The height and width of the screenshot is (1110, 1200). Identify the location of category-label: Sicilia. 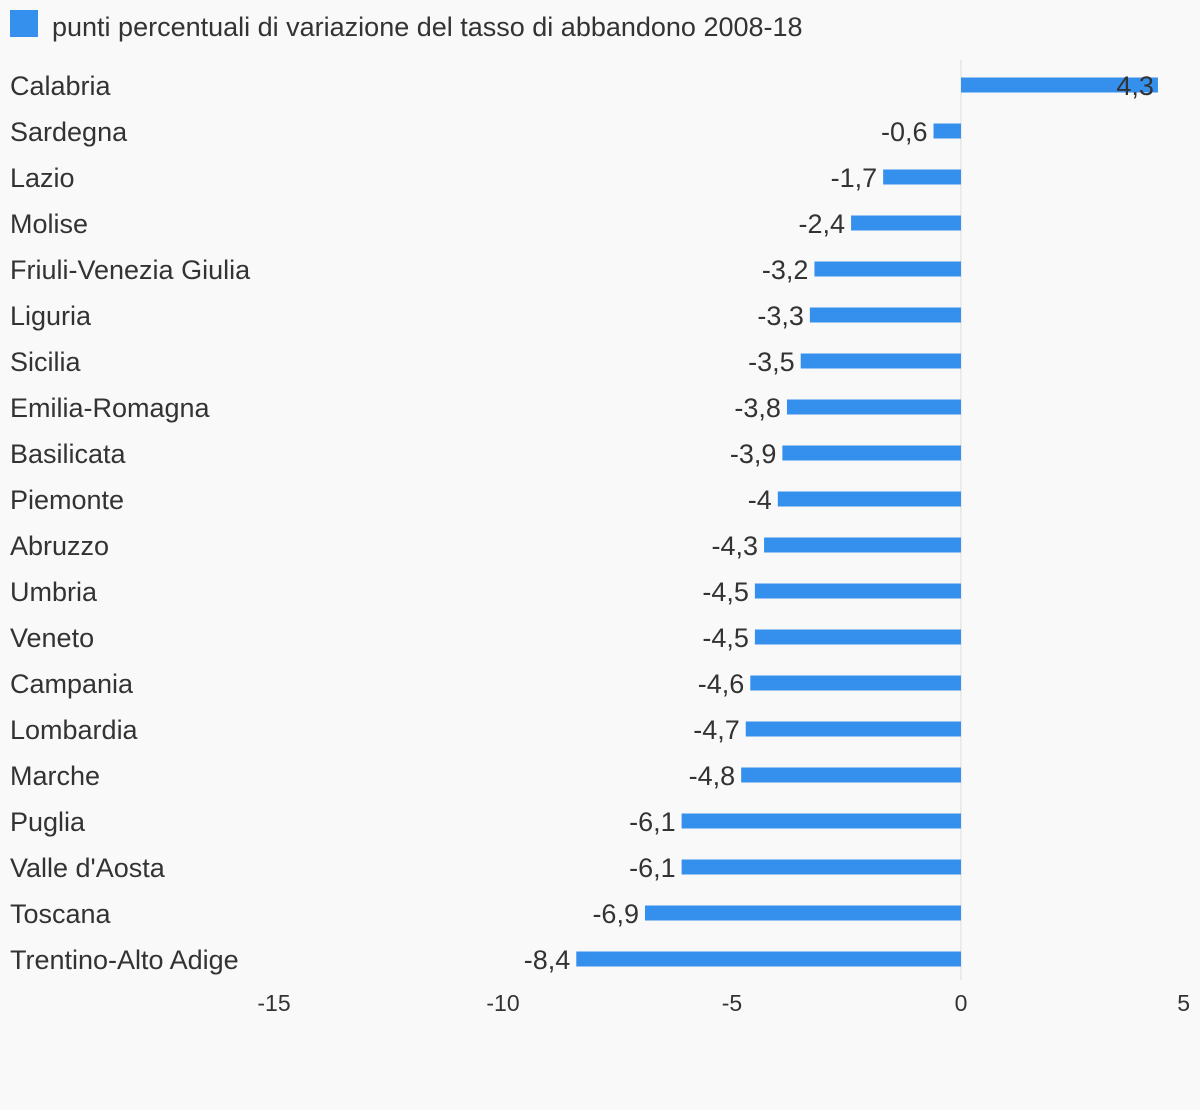
(46, 362).